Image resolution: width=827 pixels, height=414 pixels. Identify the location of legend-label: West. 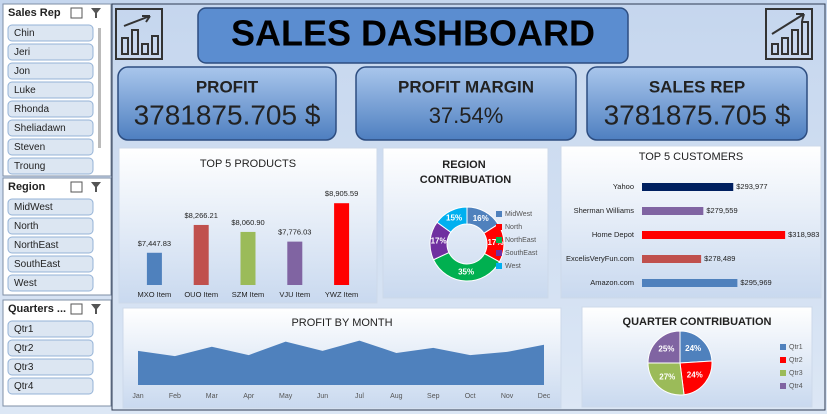
(513, 266).